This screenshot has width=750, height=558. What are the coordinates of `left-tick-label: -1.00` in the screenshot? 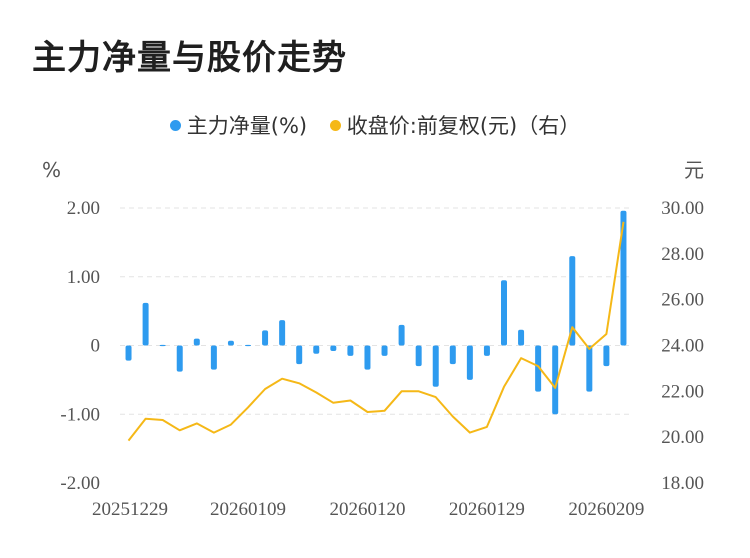 It's located at (80, 414).